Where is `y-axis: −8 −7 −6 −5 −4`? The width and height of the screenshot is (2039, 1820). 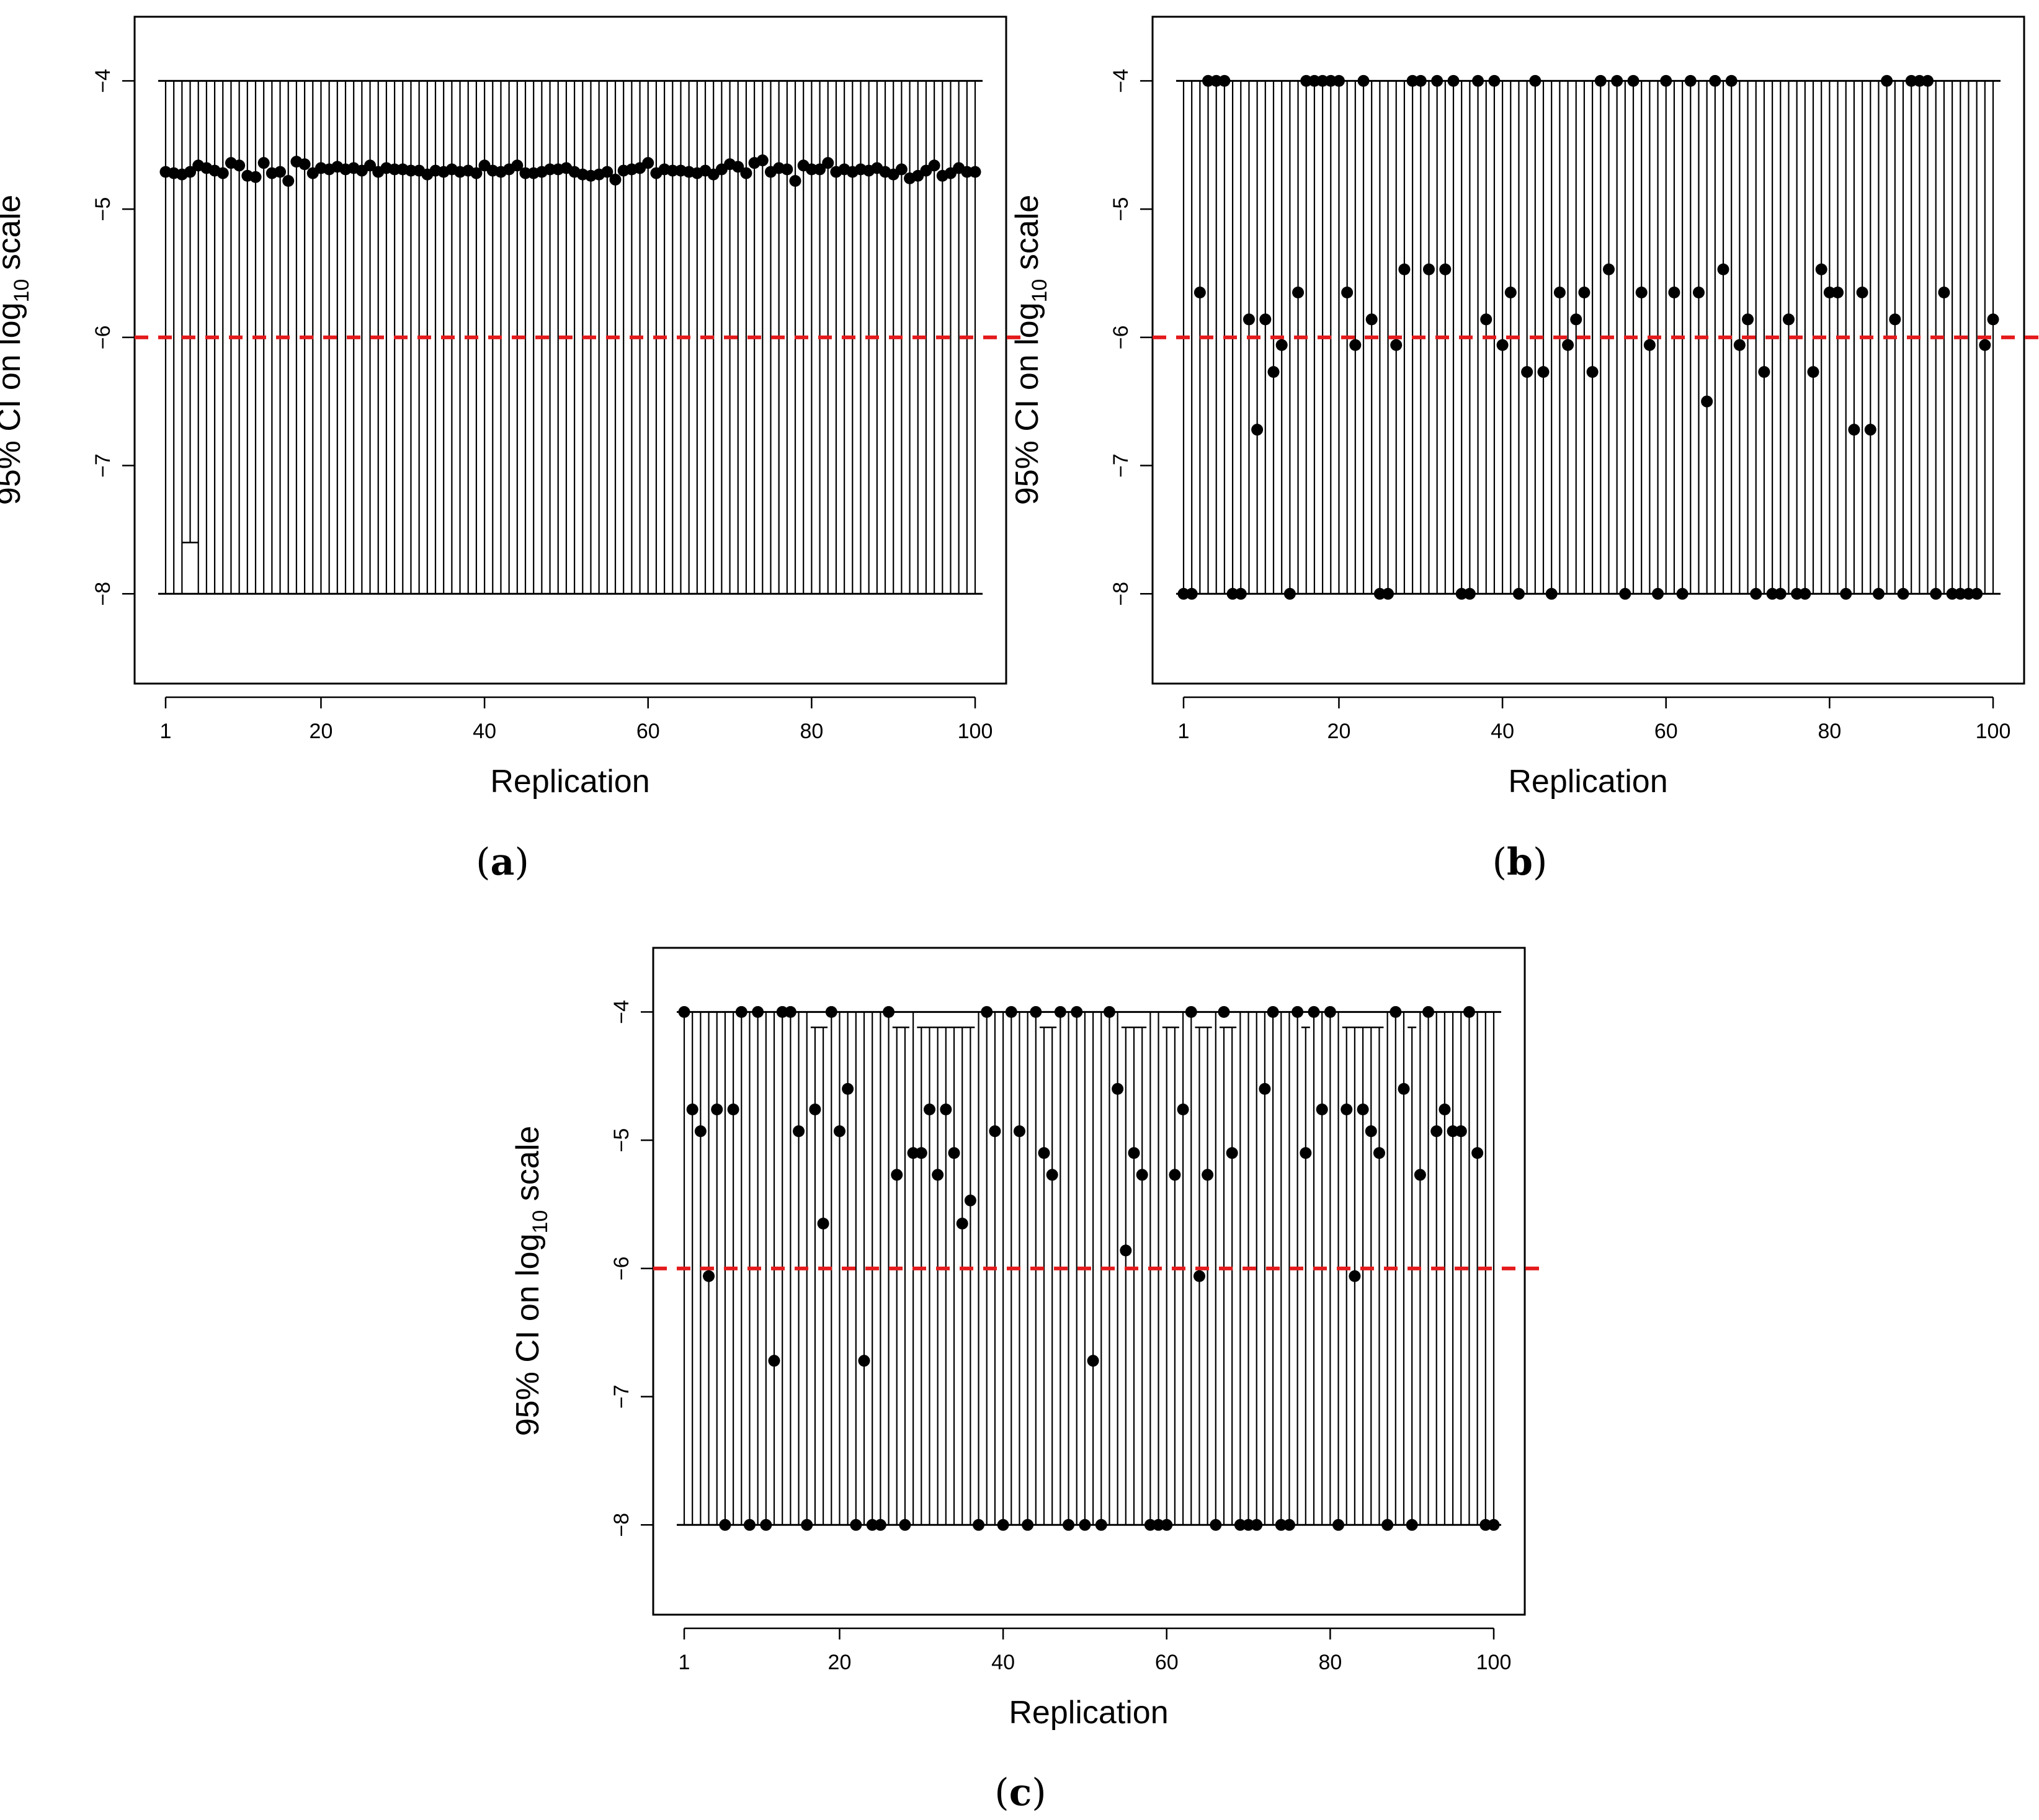 y-axis: −8 −7 −6 −5 −4 is located at coordinates (113, 337).